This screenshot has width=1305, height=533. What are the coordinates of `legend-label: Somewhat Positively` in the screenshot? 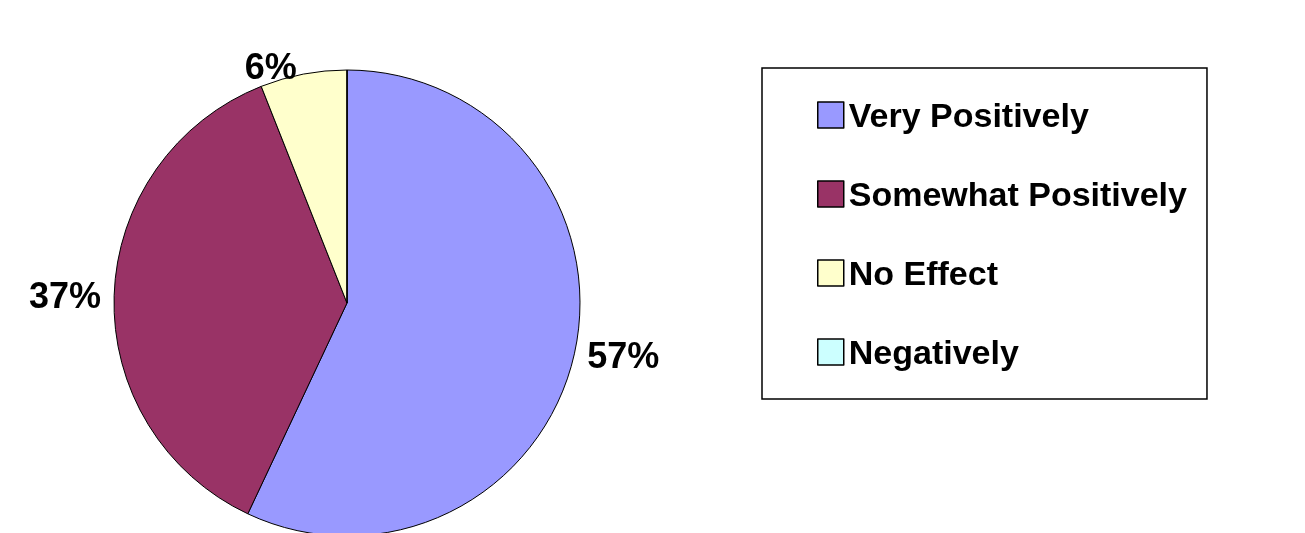 It's located at (1018, 194).